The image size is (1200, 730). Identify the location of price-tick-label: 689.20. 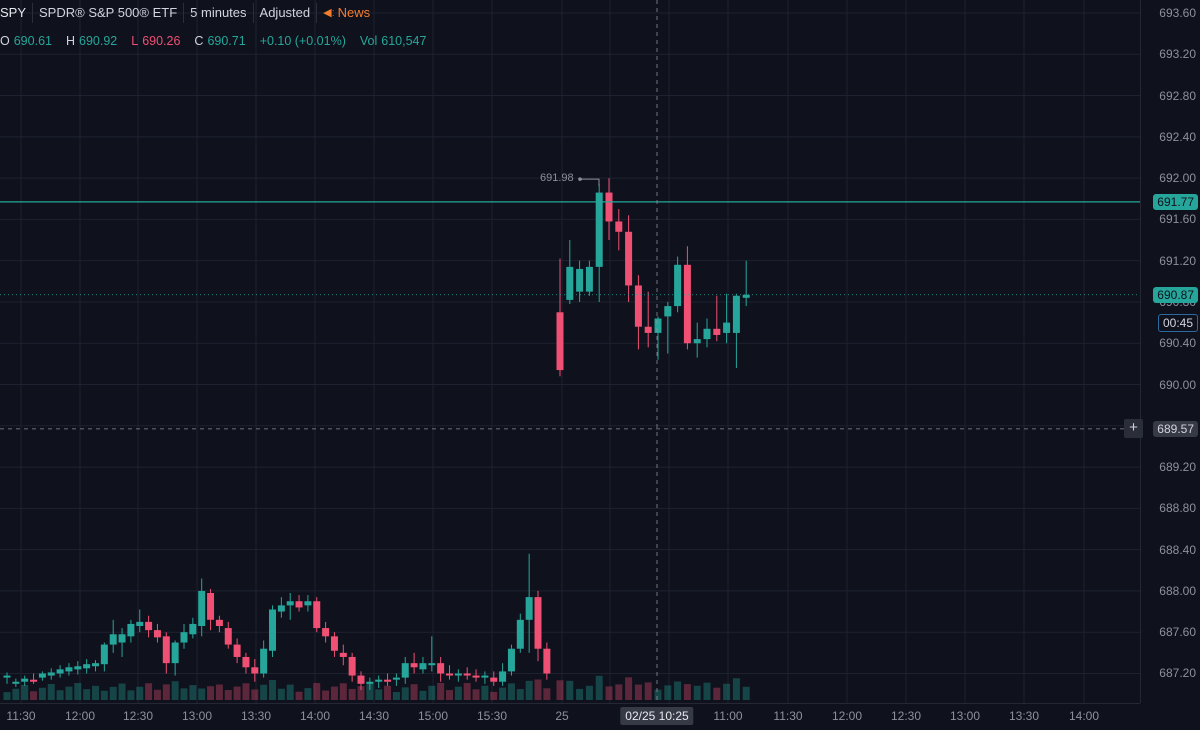
(1177, 467).